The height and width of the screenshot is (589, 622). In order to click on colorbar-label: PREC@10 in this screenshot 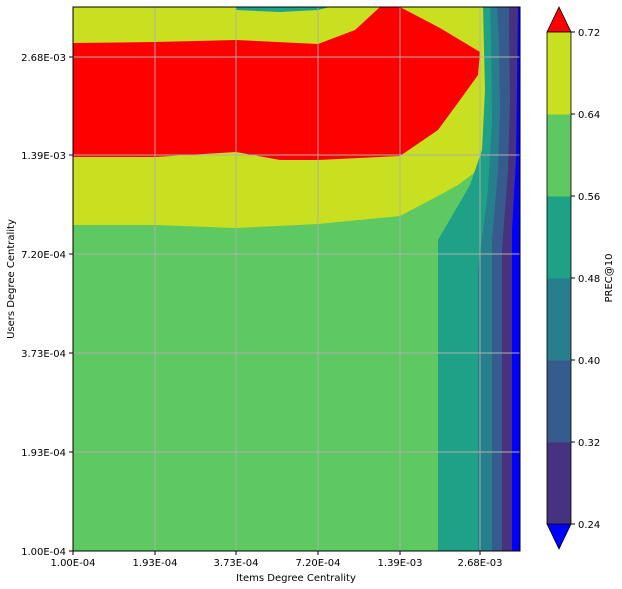, I will do `click(609, 277)`.